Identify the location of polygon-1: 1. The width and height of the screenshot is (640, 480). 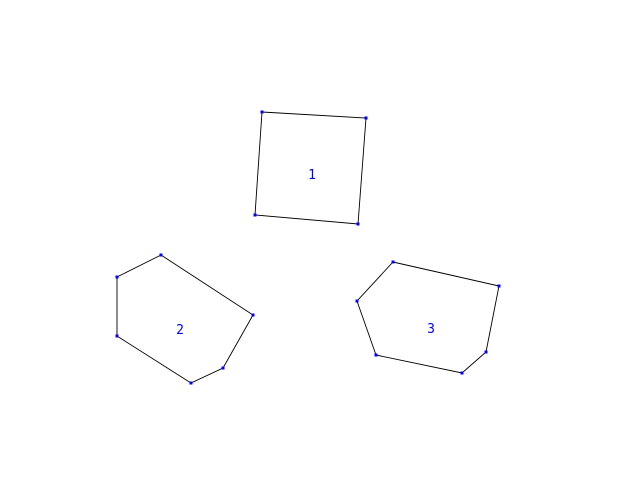
(310, 168).